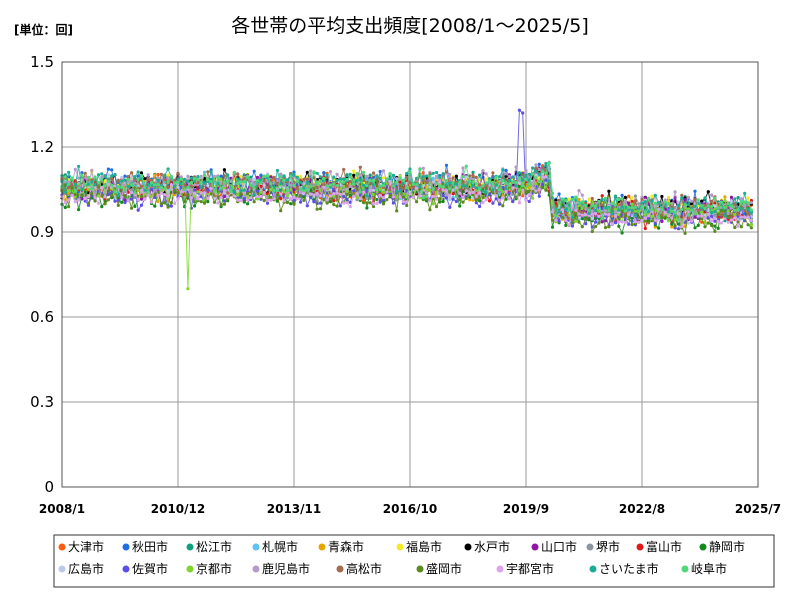  Describe the element at coordinates (359, 568) in the screenshot. I see `legend-item: 高松市` at that location.